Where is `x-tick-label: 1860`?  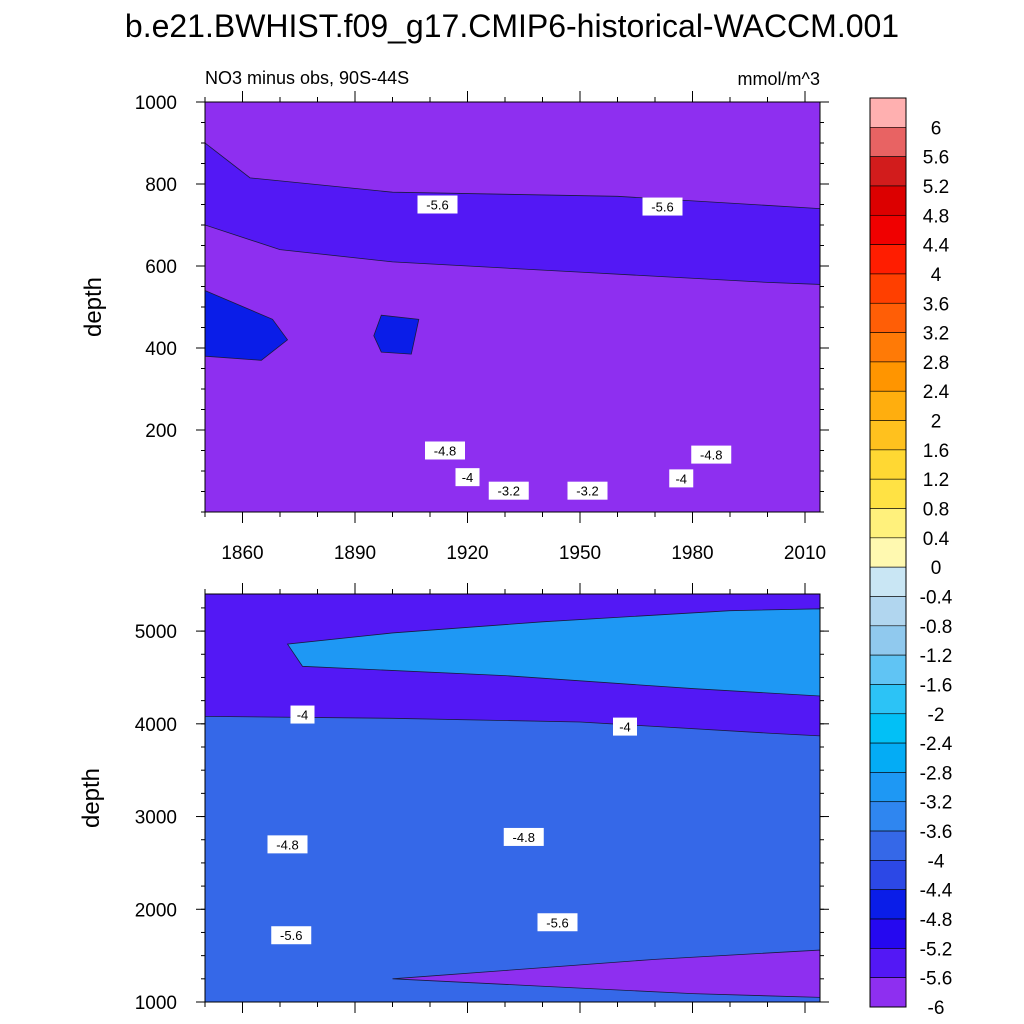
x-tick-label: 1860 is located at coordinates (242, 553).